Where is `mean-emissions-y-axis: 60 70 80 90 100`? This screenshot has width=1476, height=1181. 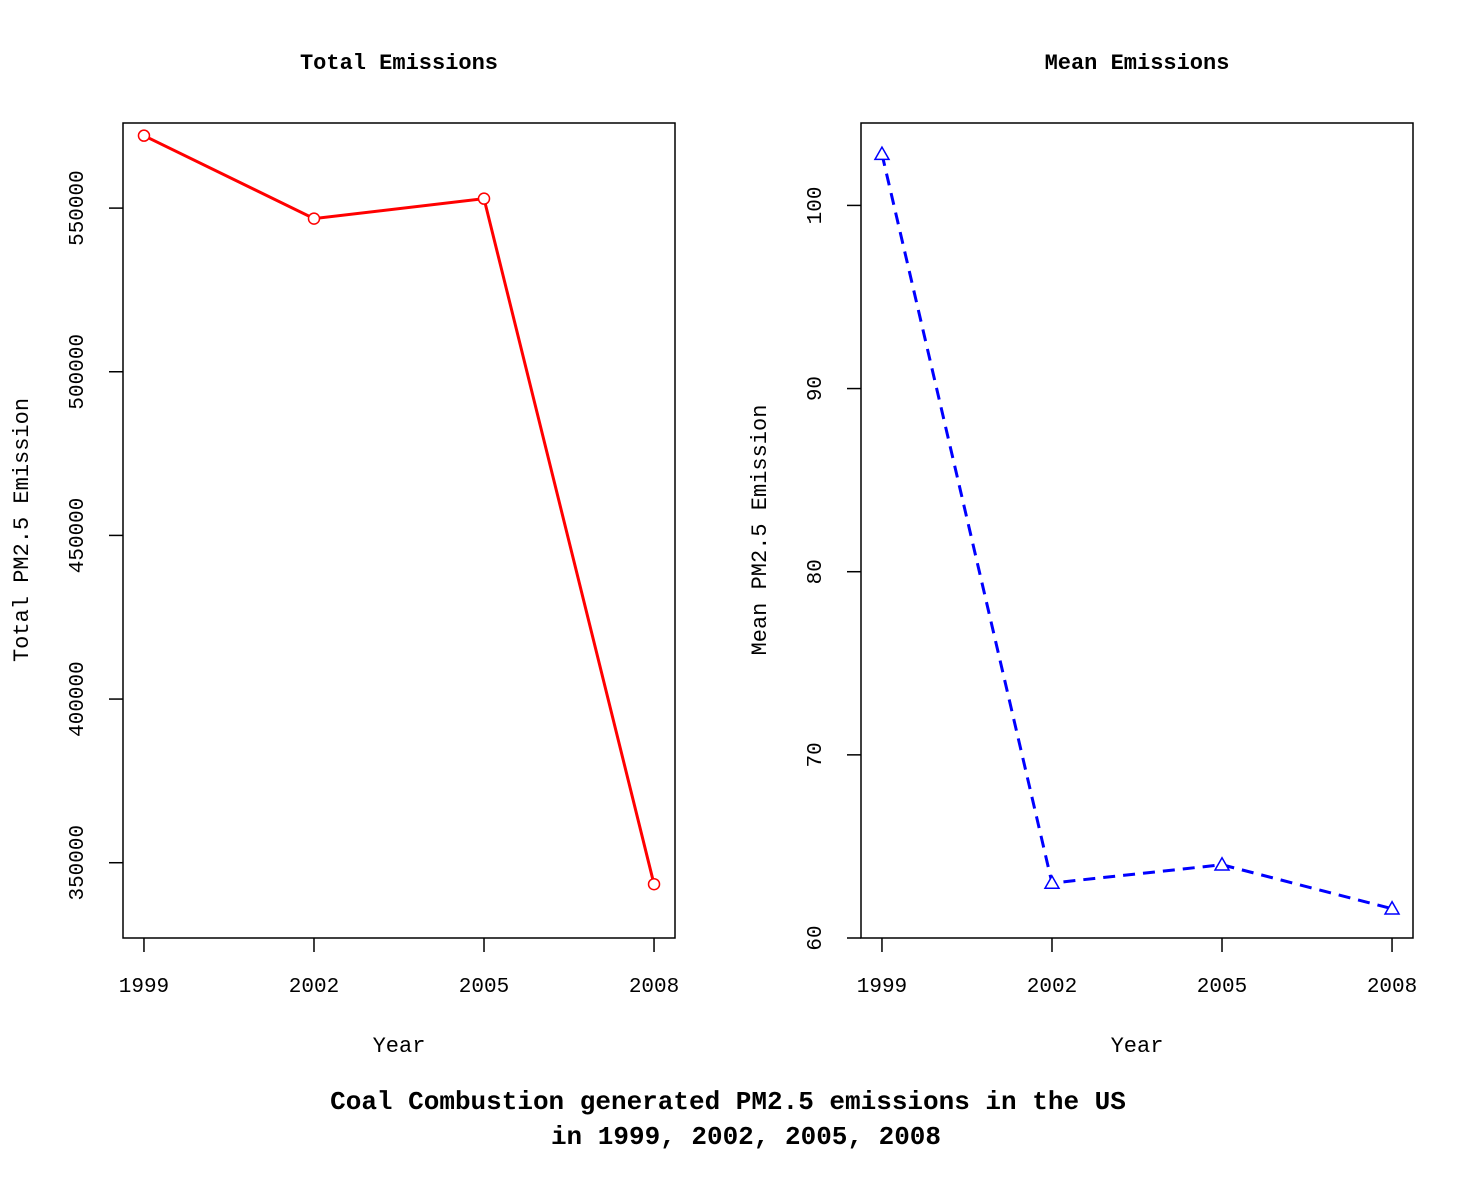 mean-emissions-y-axis: 60 70 80 90 100 is located at coordinates (833, 569).